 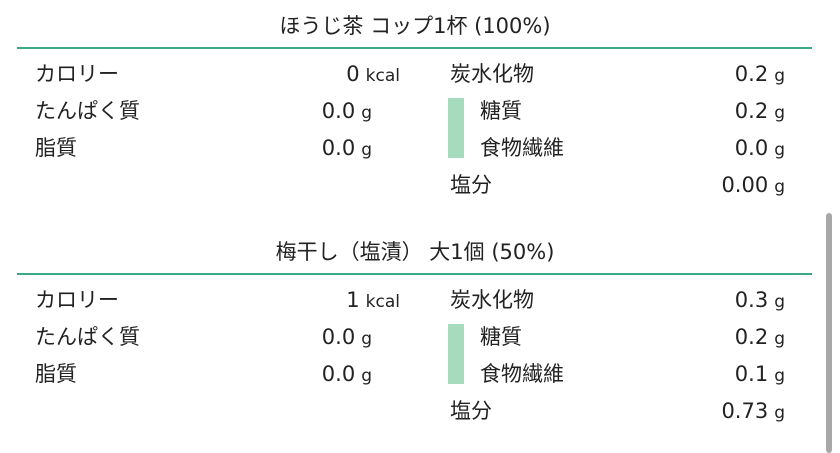 I want to click on nutrient-value: 0.00 g, so click(x=753, y=185).